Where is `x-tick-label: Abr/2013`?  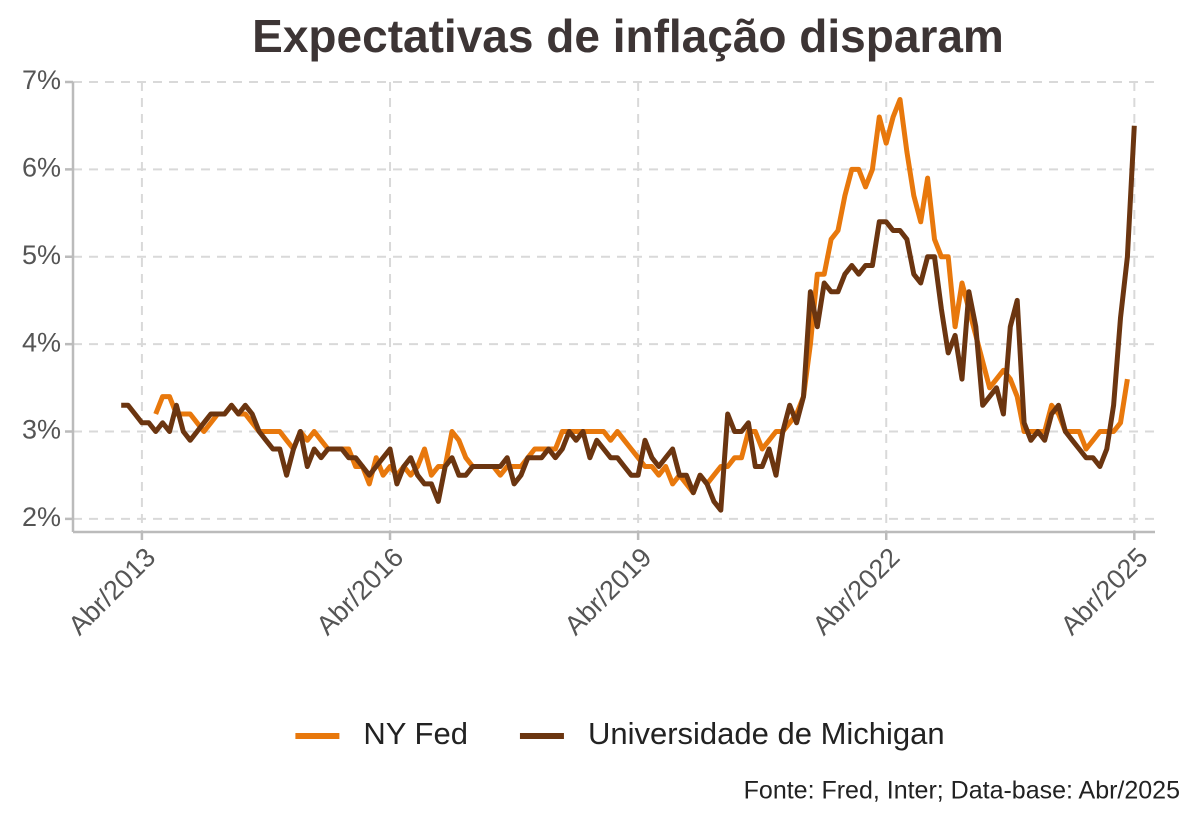 x-tick-label: Abr/2013 is located at coordinates (111, 591).